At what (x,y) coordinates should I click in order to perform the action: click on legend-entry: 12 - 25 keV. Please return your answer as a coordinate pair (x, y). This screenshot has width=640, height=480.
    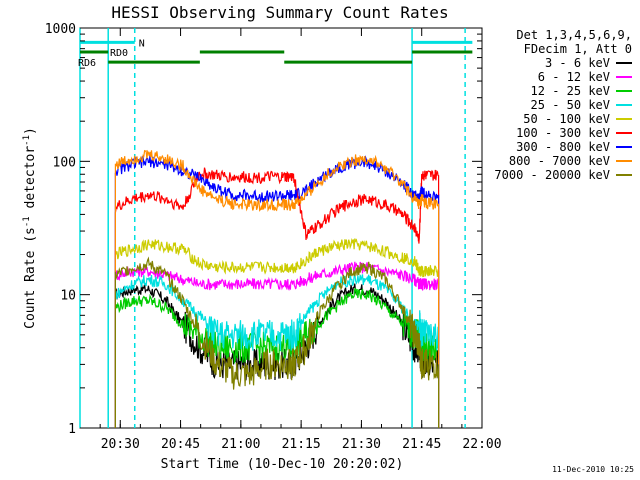
    Looking at the image, I should click on (557, 91).